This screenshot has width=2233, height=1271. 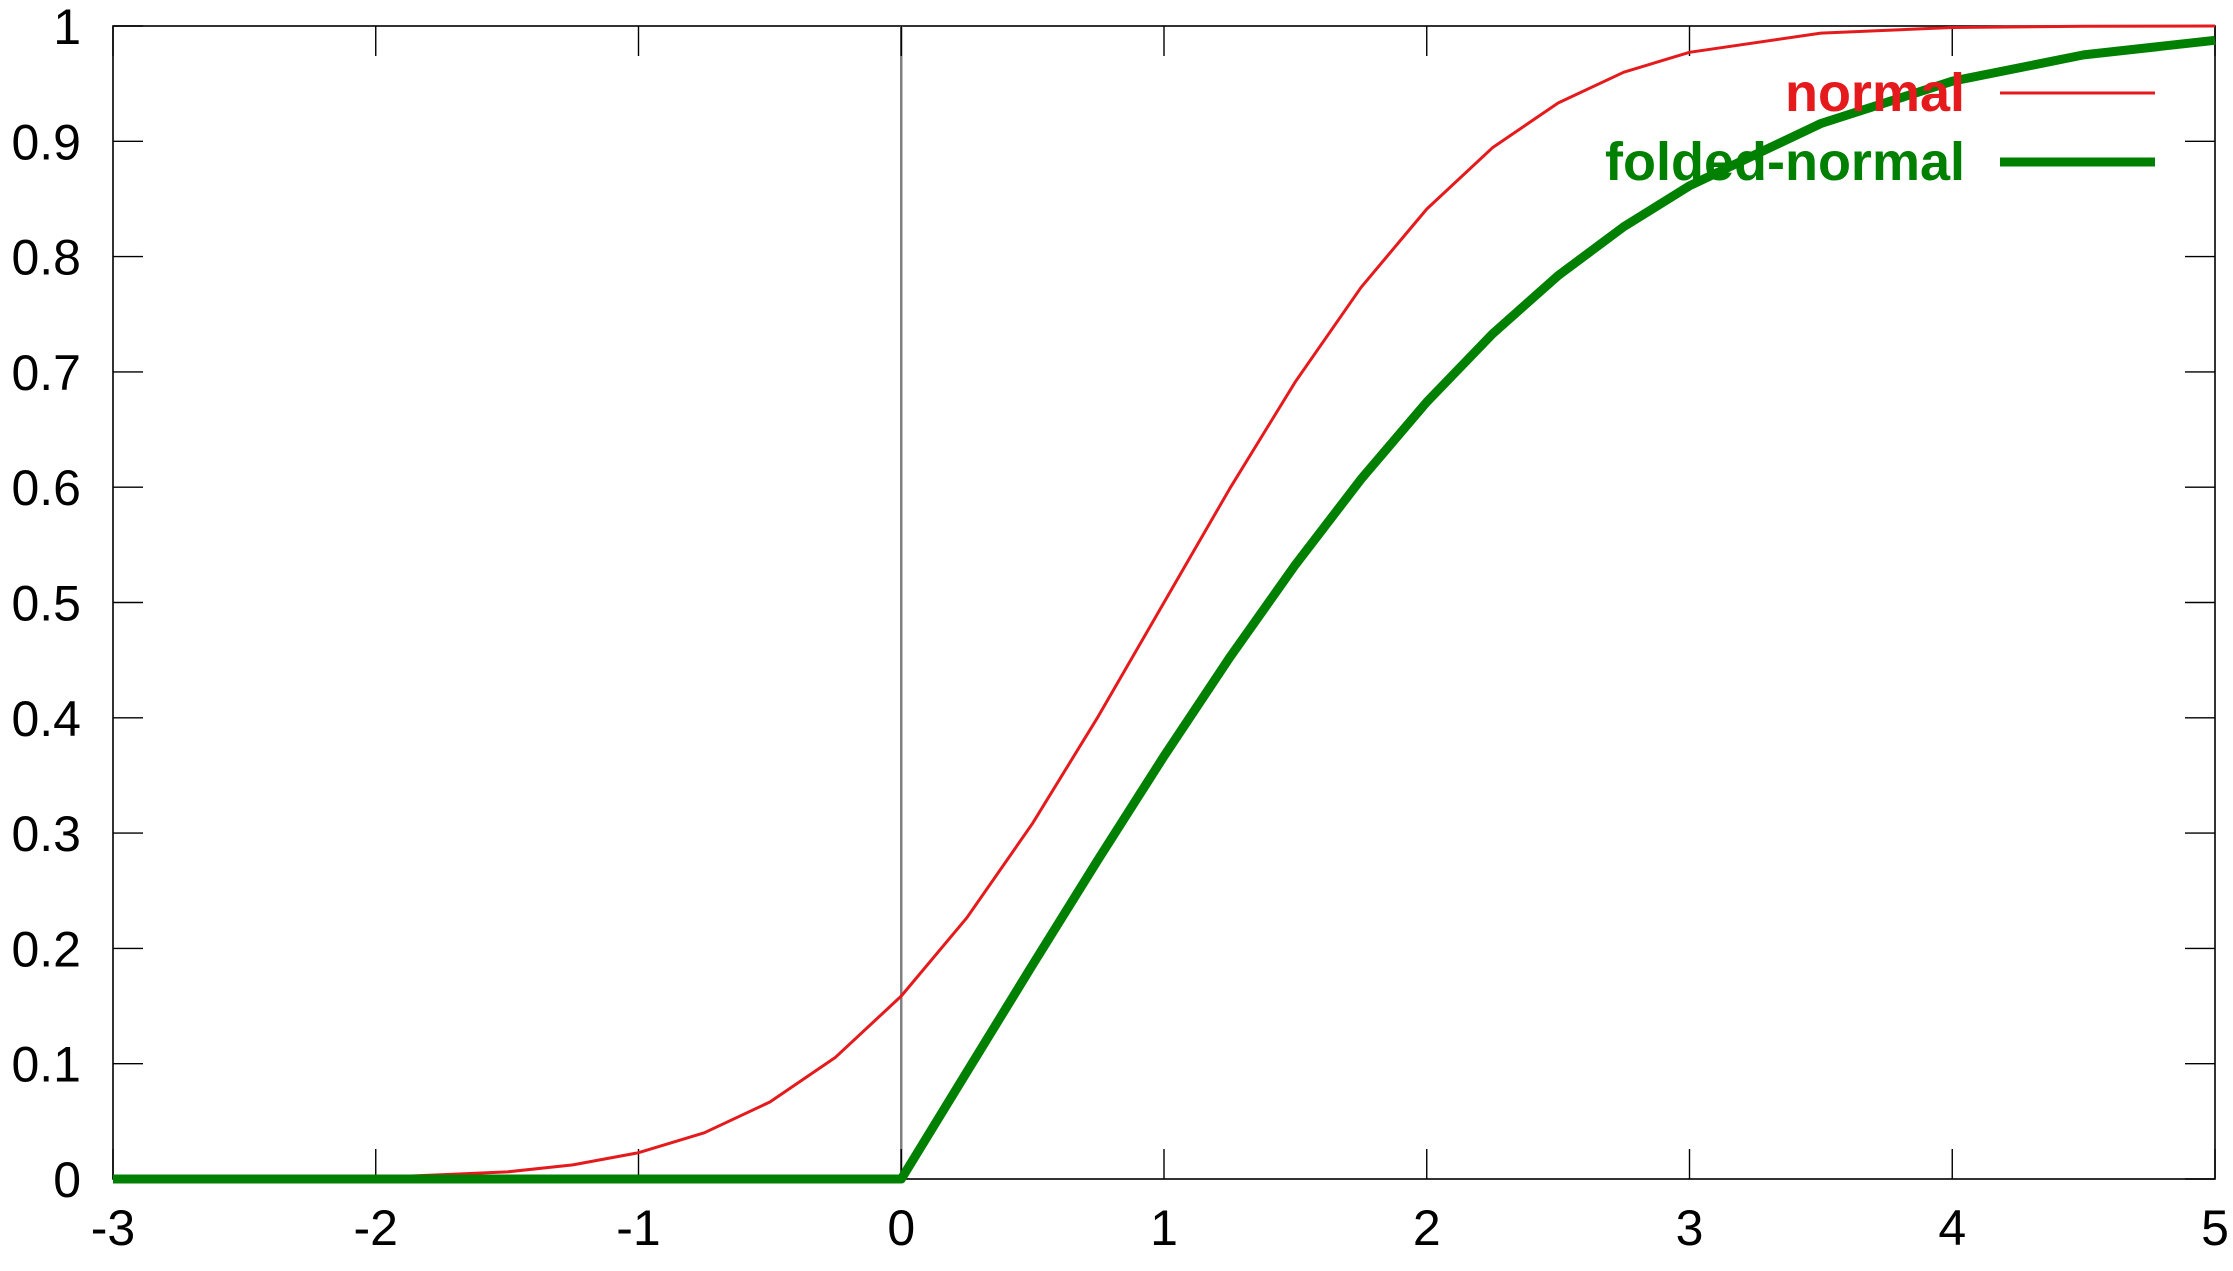 I want to click on x-tick-label: 5, so click(x=2215, y=1228).